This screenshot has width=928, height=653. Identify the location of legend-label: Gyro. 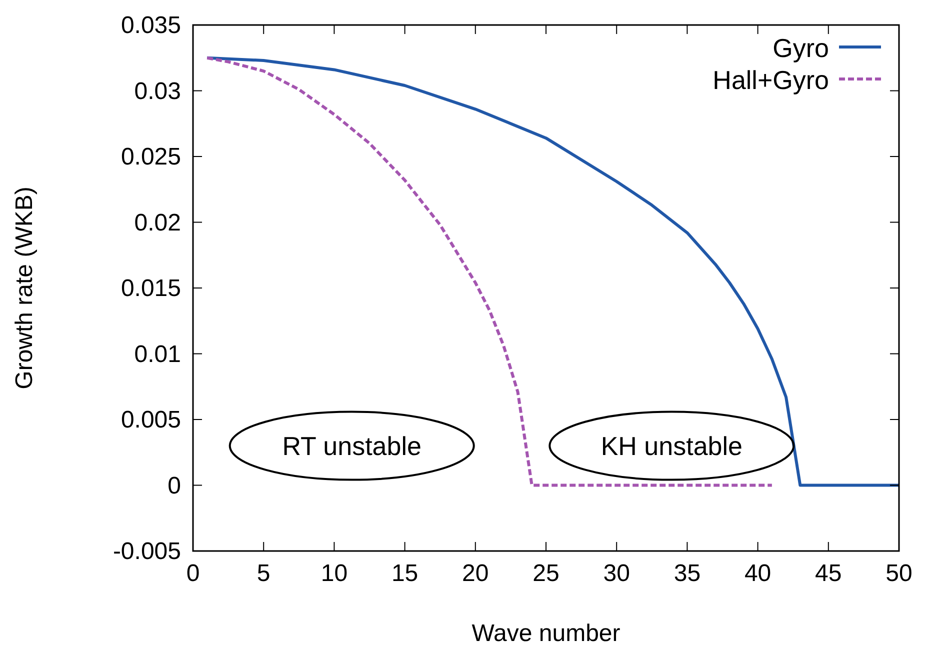
(800, 48).